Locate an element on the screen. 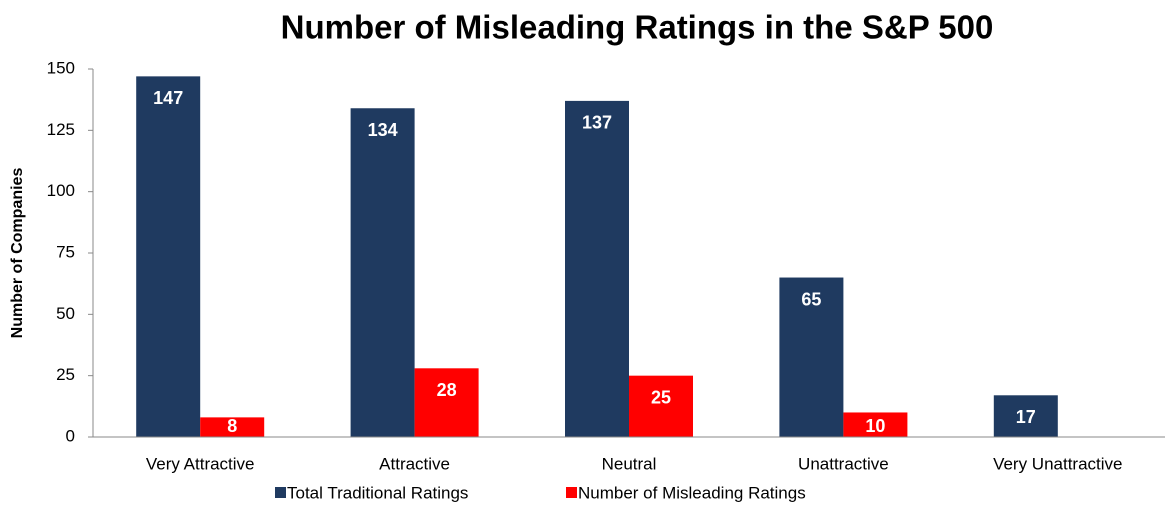  x-tick-label: Neutral is located at coordinates (629, 463).